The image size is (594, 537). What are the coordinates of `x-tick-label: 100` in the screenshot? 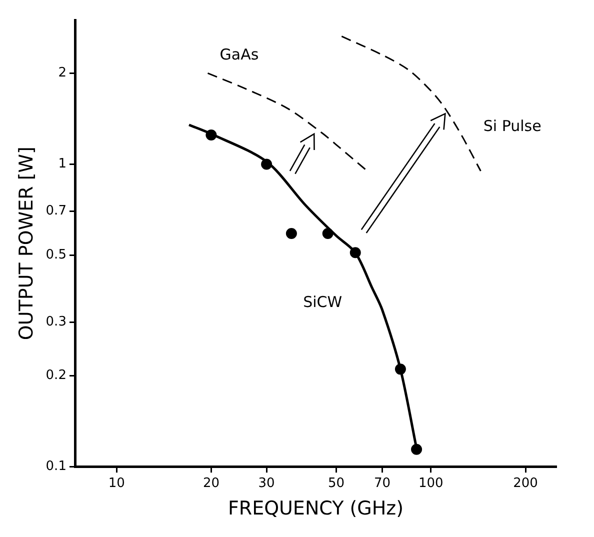 It's located at (431, 483).